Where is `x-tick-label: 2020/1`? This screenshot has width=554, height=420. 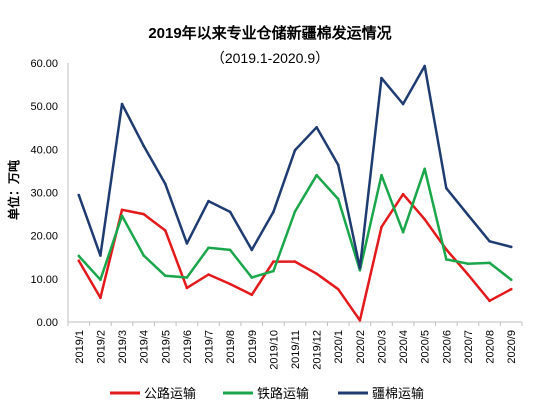 x-tick-label: 2020/1 is located at coordinates (339, 347).